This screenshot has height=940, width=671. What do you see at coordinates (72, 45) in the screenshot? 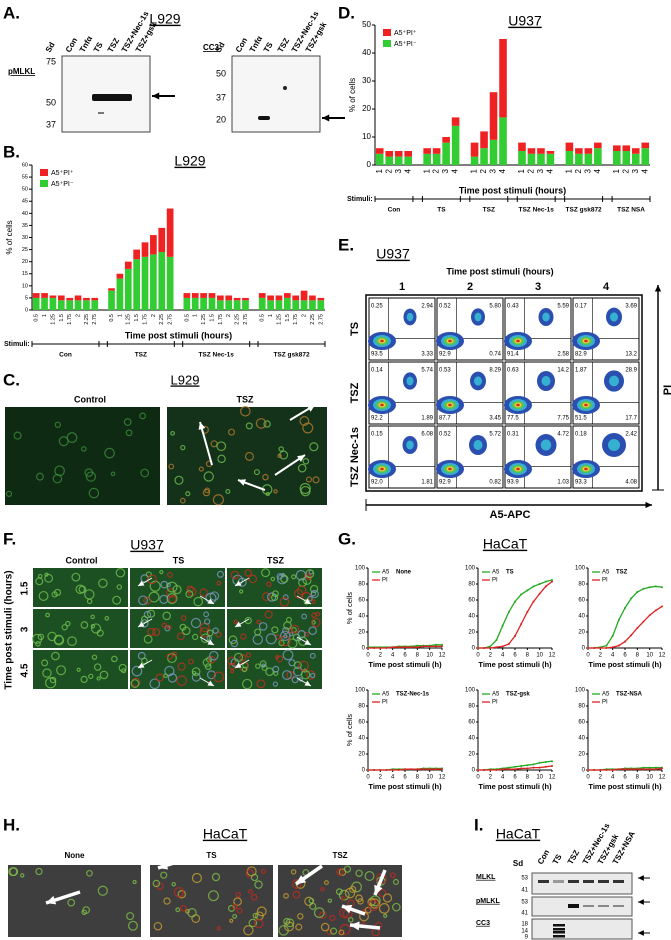
I see `lane-label: Con` at bounding box center [72, 45].